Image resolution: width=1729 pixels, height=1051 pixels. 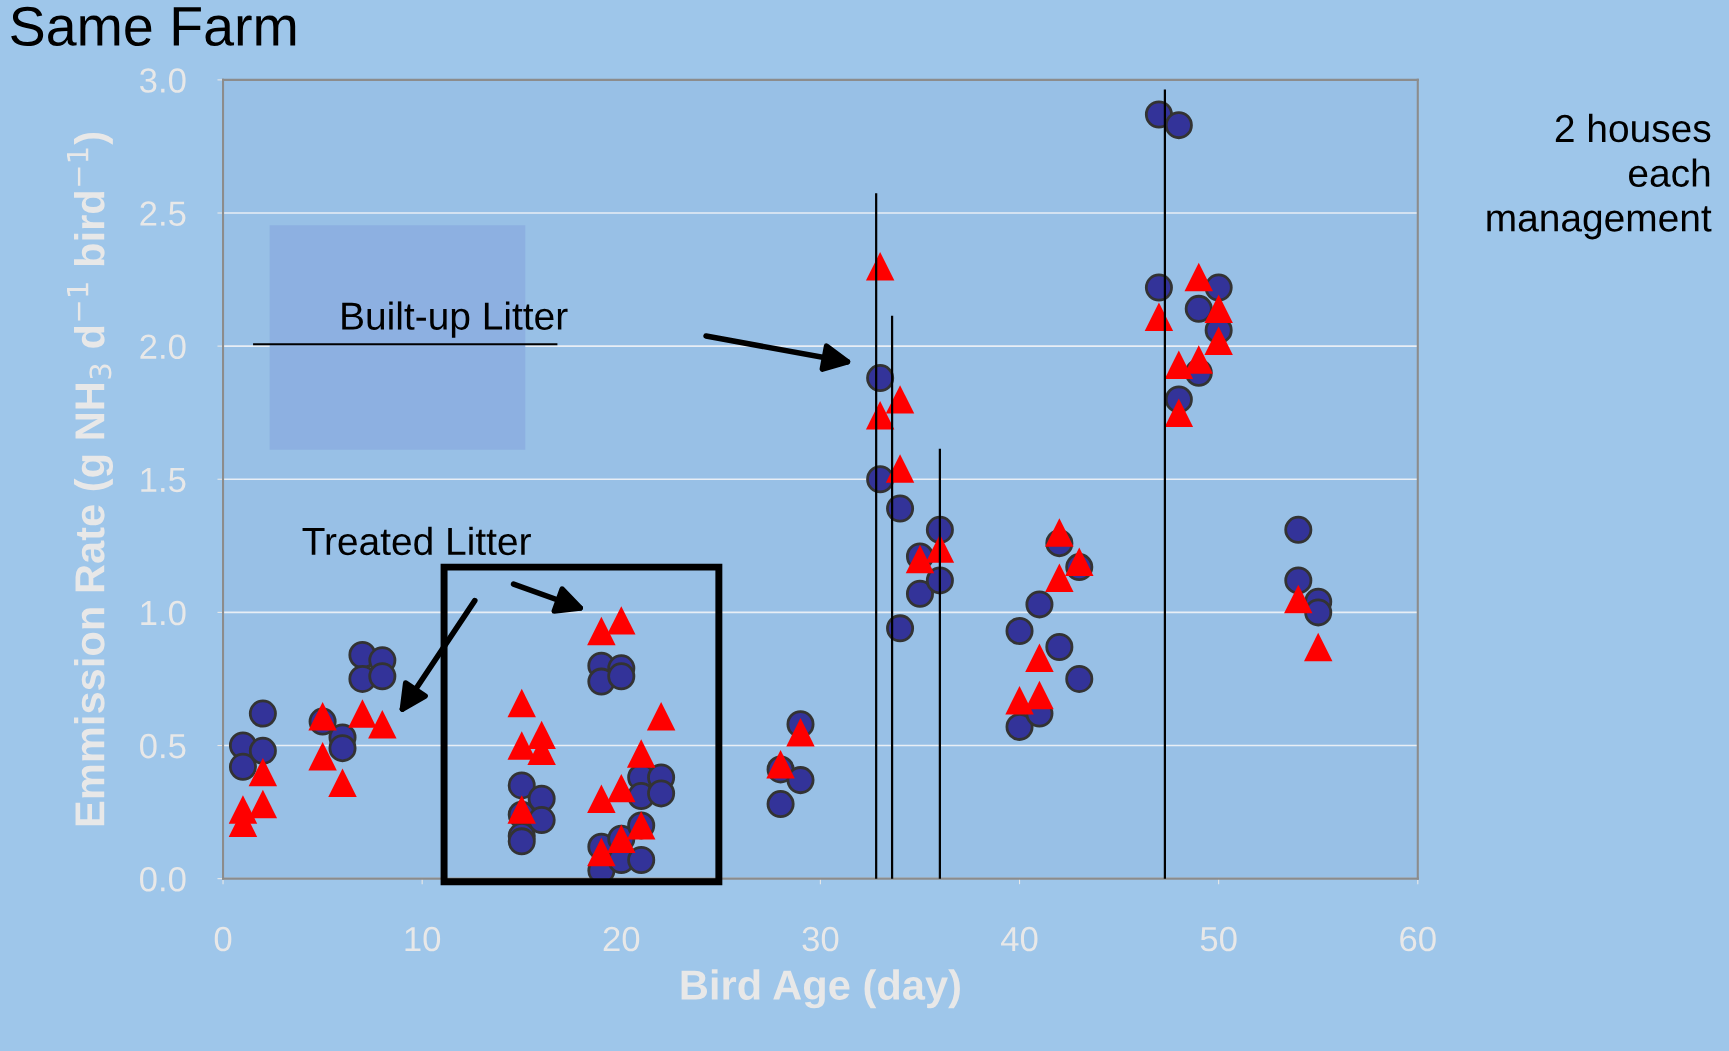 I want to click on x-tick-label: 30, so click(x=820, y=939).